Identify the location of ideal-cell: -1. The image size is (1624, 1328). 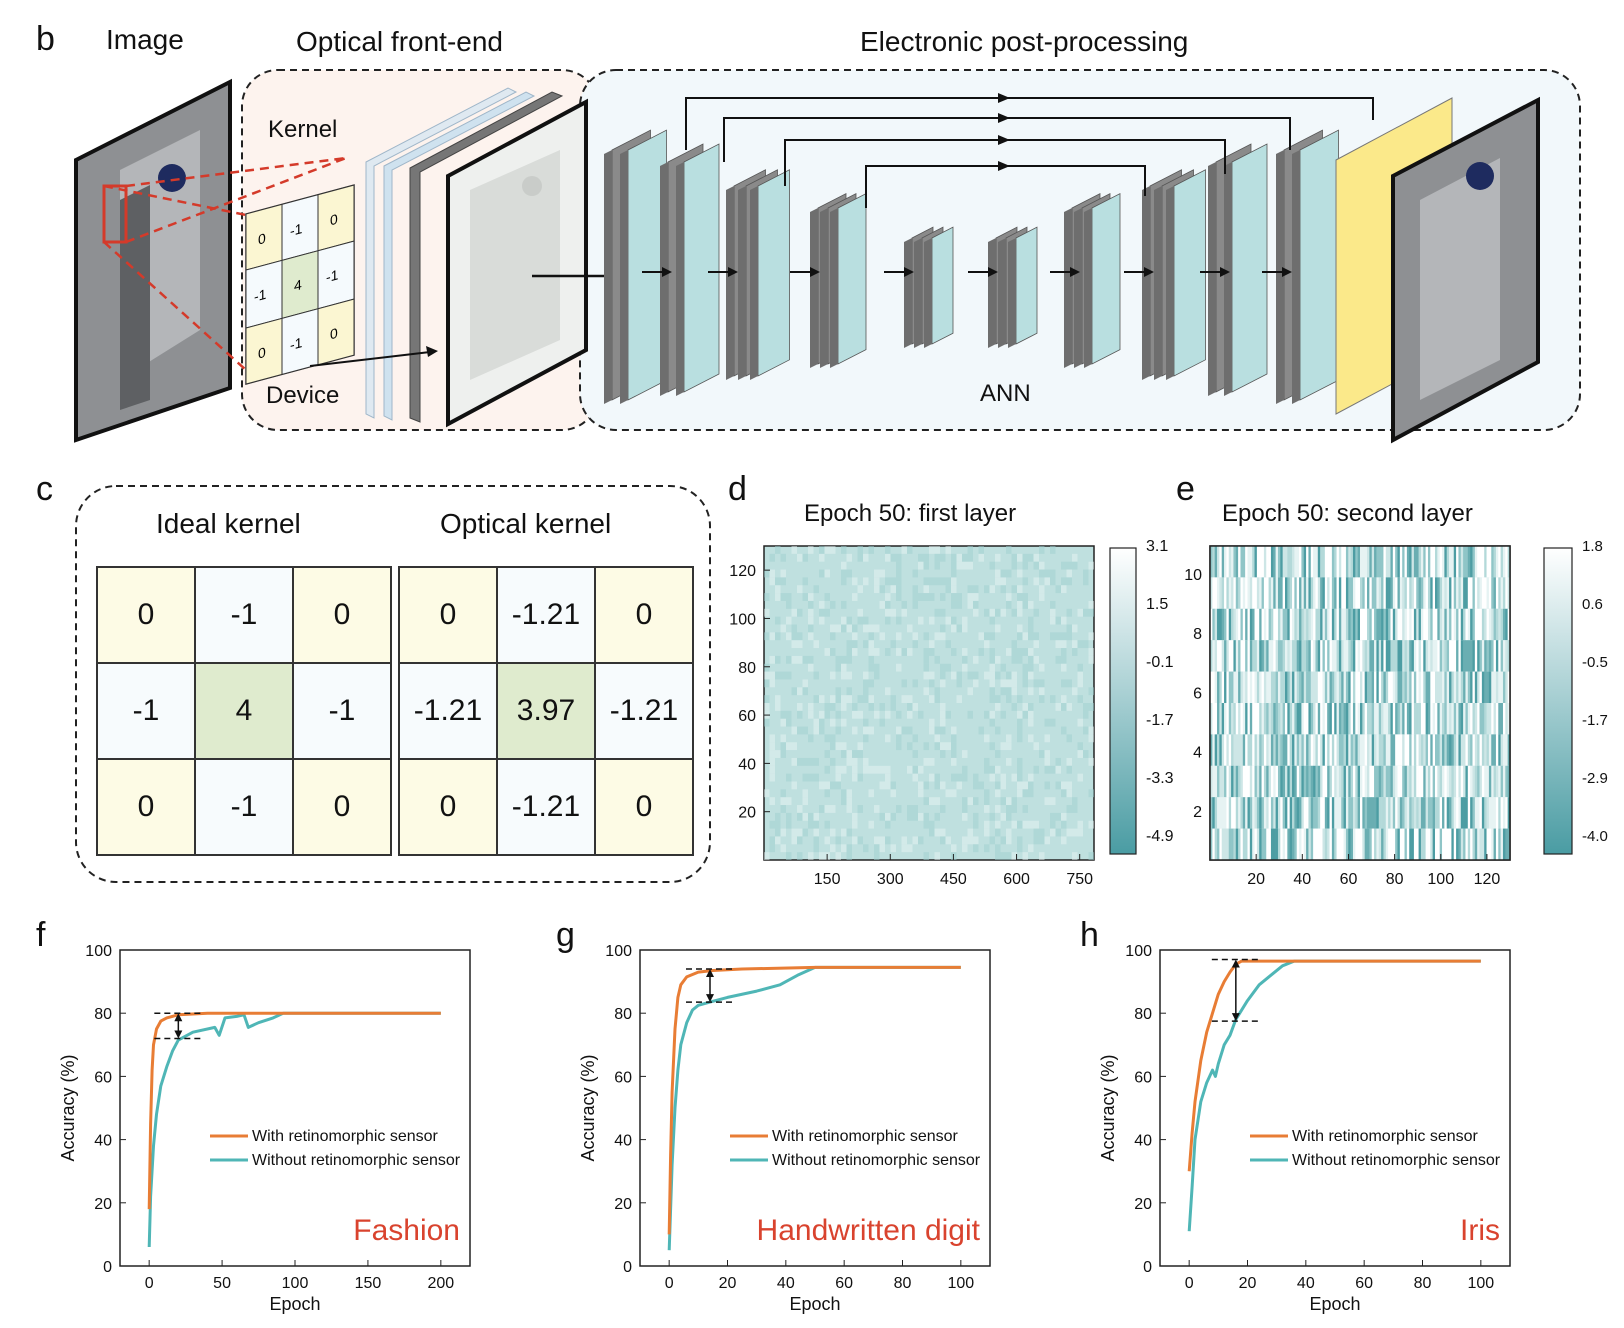
(244, 807).